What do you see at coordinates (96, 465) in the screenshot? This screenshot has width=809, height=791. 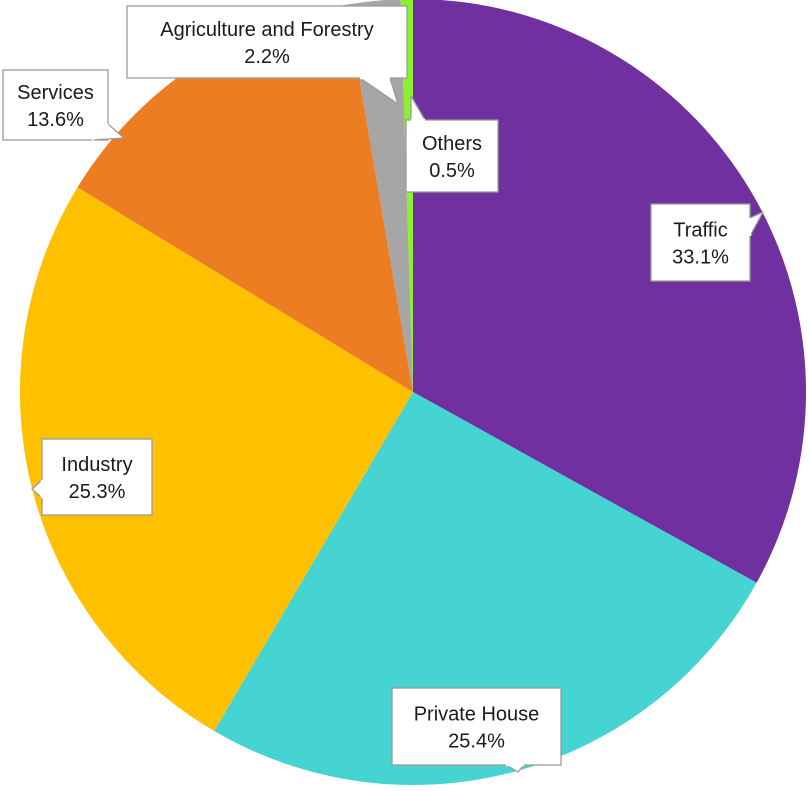 I see `callout-label-industry: Industry` at bounding box center [96, 465].